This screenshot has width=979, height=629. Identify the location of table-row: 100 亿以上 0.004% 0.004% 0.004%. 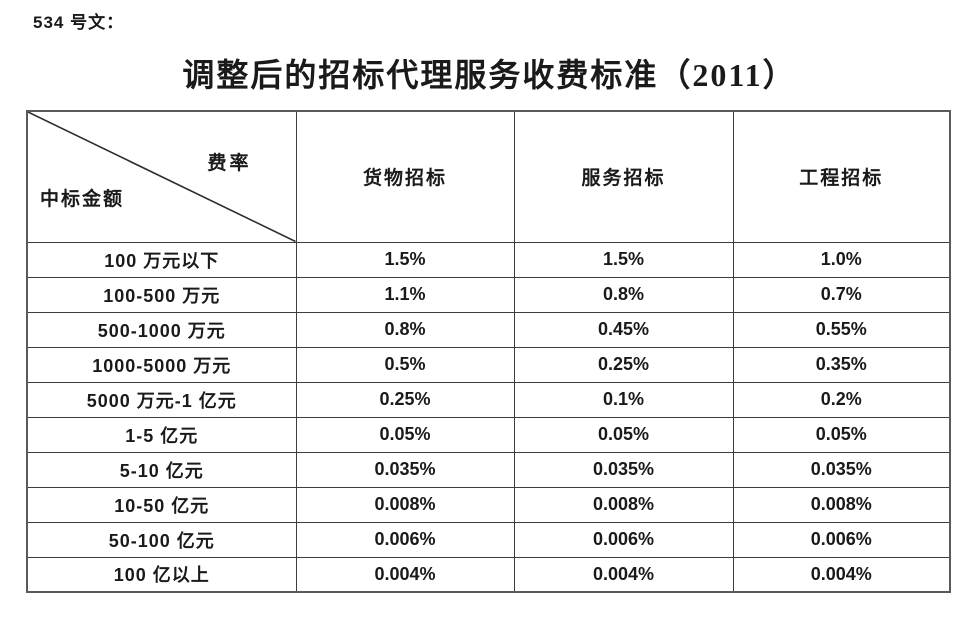
(488, 574).